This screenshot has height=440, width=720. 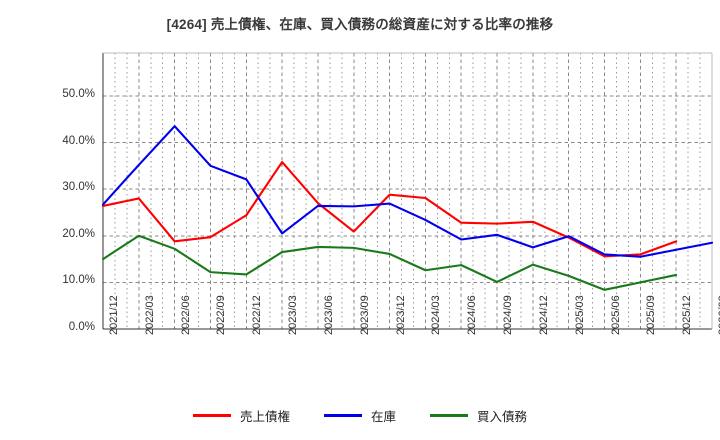 I want to click on x-tick-label: 2023/12, so click(x=400, y=315).